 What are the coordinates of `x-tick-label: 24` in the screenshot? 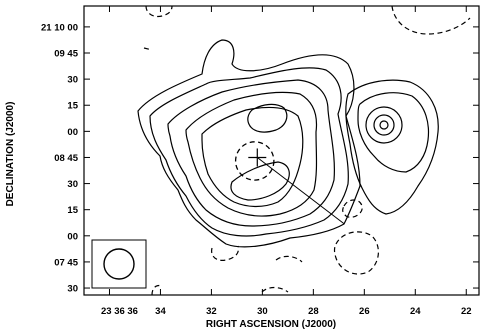 It's located at (415, 311).